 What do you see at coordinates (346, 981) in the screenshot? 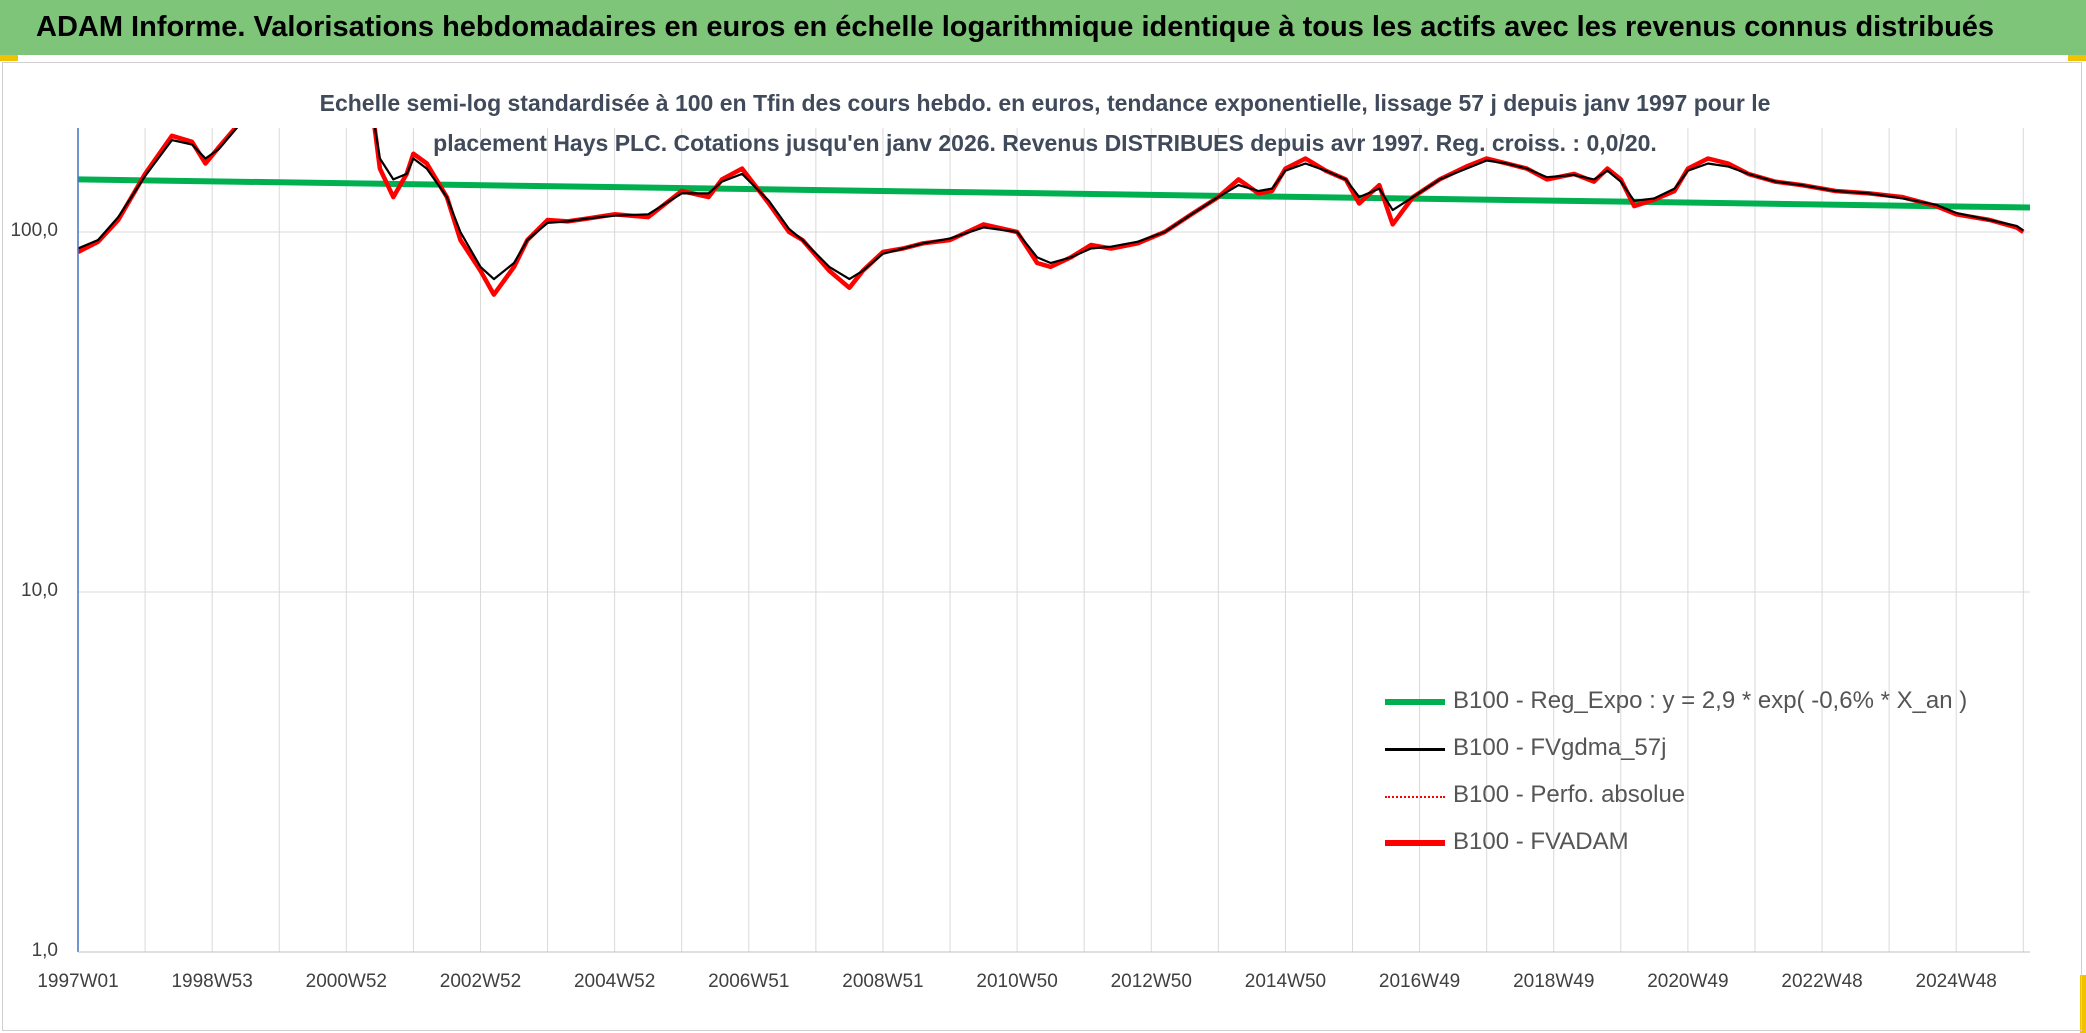
I see `x-tick-label: 2000W52` at bounding box center [346, 981].